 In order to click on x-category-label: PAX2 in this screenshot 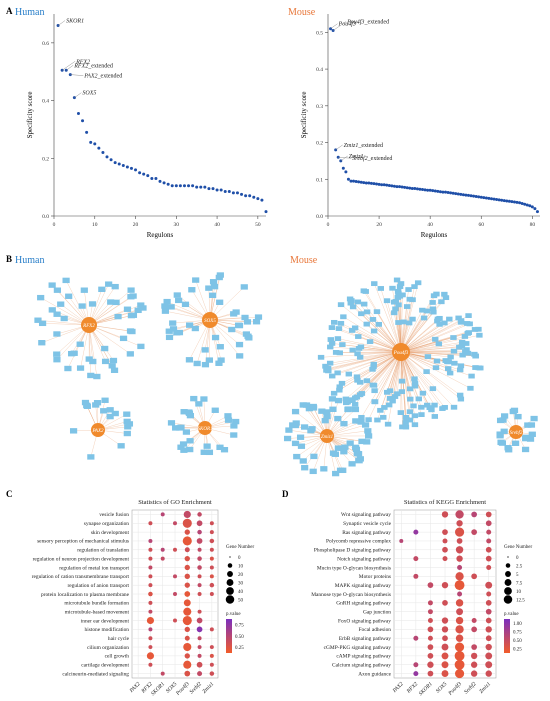, I will do `click(398, 688)`.